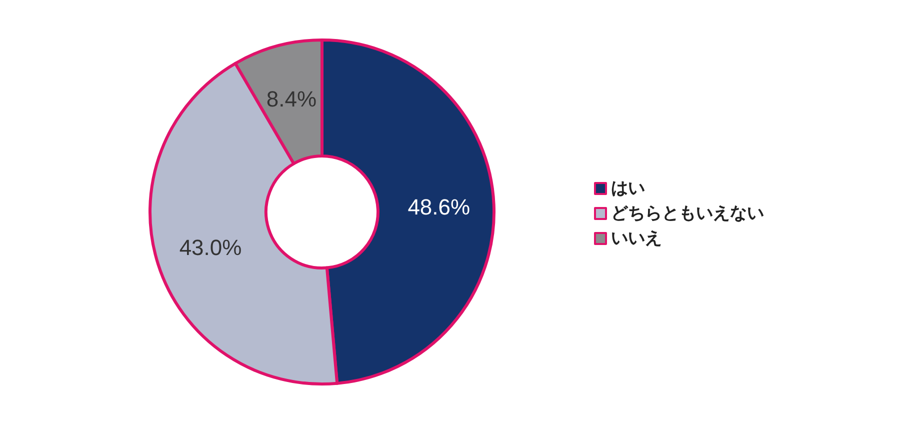 The width and height of the screenshot is (899, 427). I want to click on legend-label: はい, so click(628, 188).